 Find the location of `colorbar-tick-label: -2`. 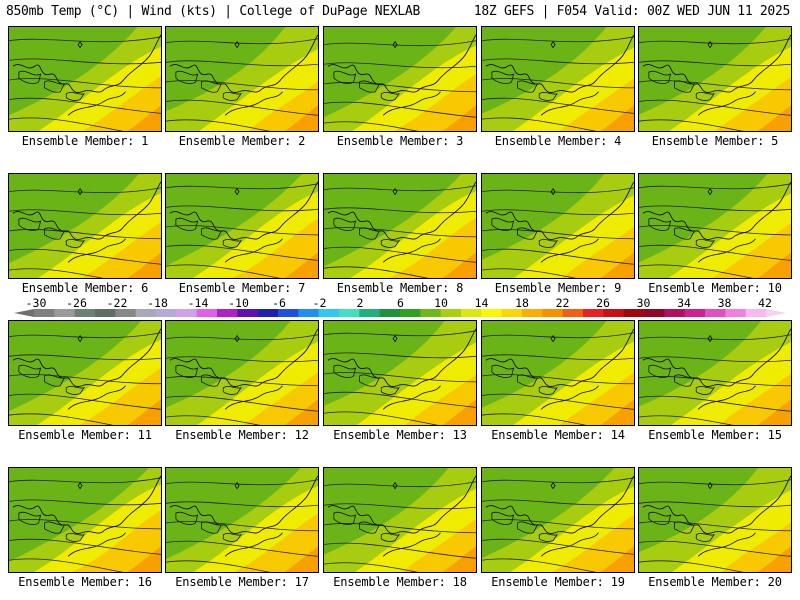

colorbar-tick-label: -2 is located at coordinates (319, 303).